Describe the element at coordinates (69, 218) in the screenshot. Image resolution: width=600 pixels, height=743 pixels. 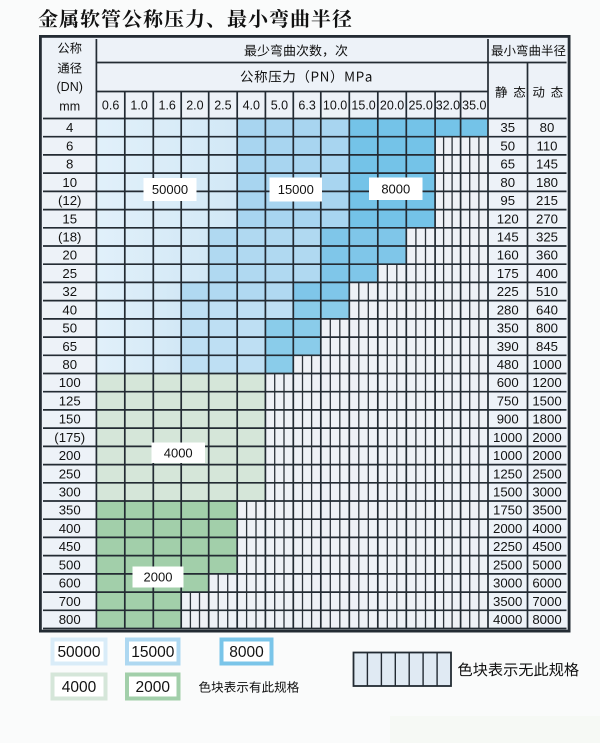
I see `svg-text: 15` at that location.